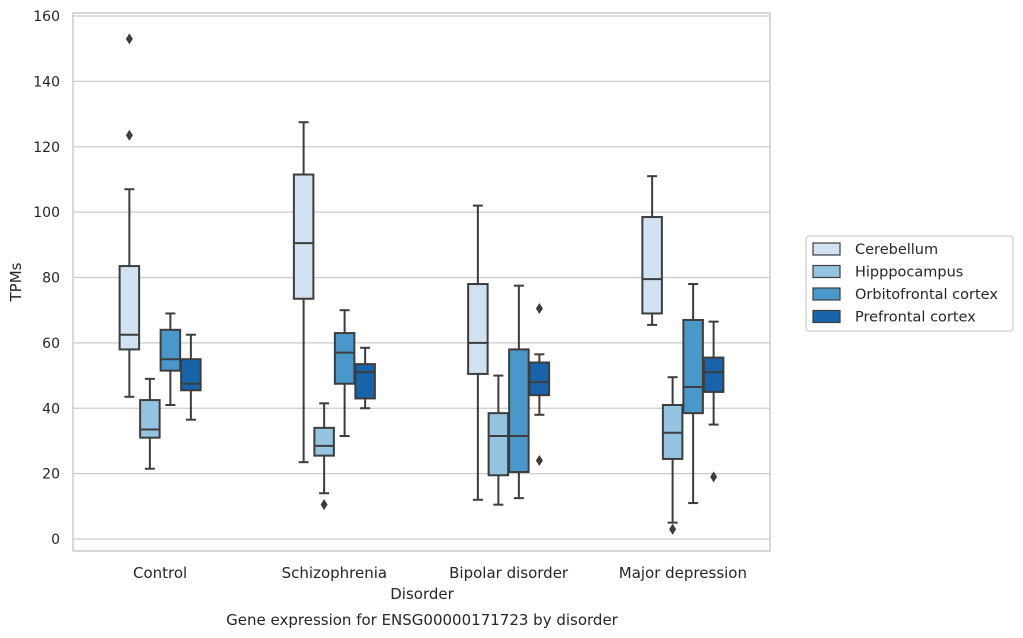  Describe the element at coordinates (926, 295) in the screenshot. I see `legend-entry: Orbitofrontal cortex` at that location.